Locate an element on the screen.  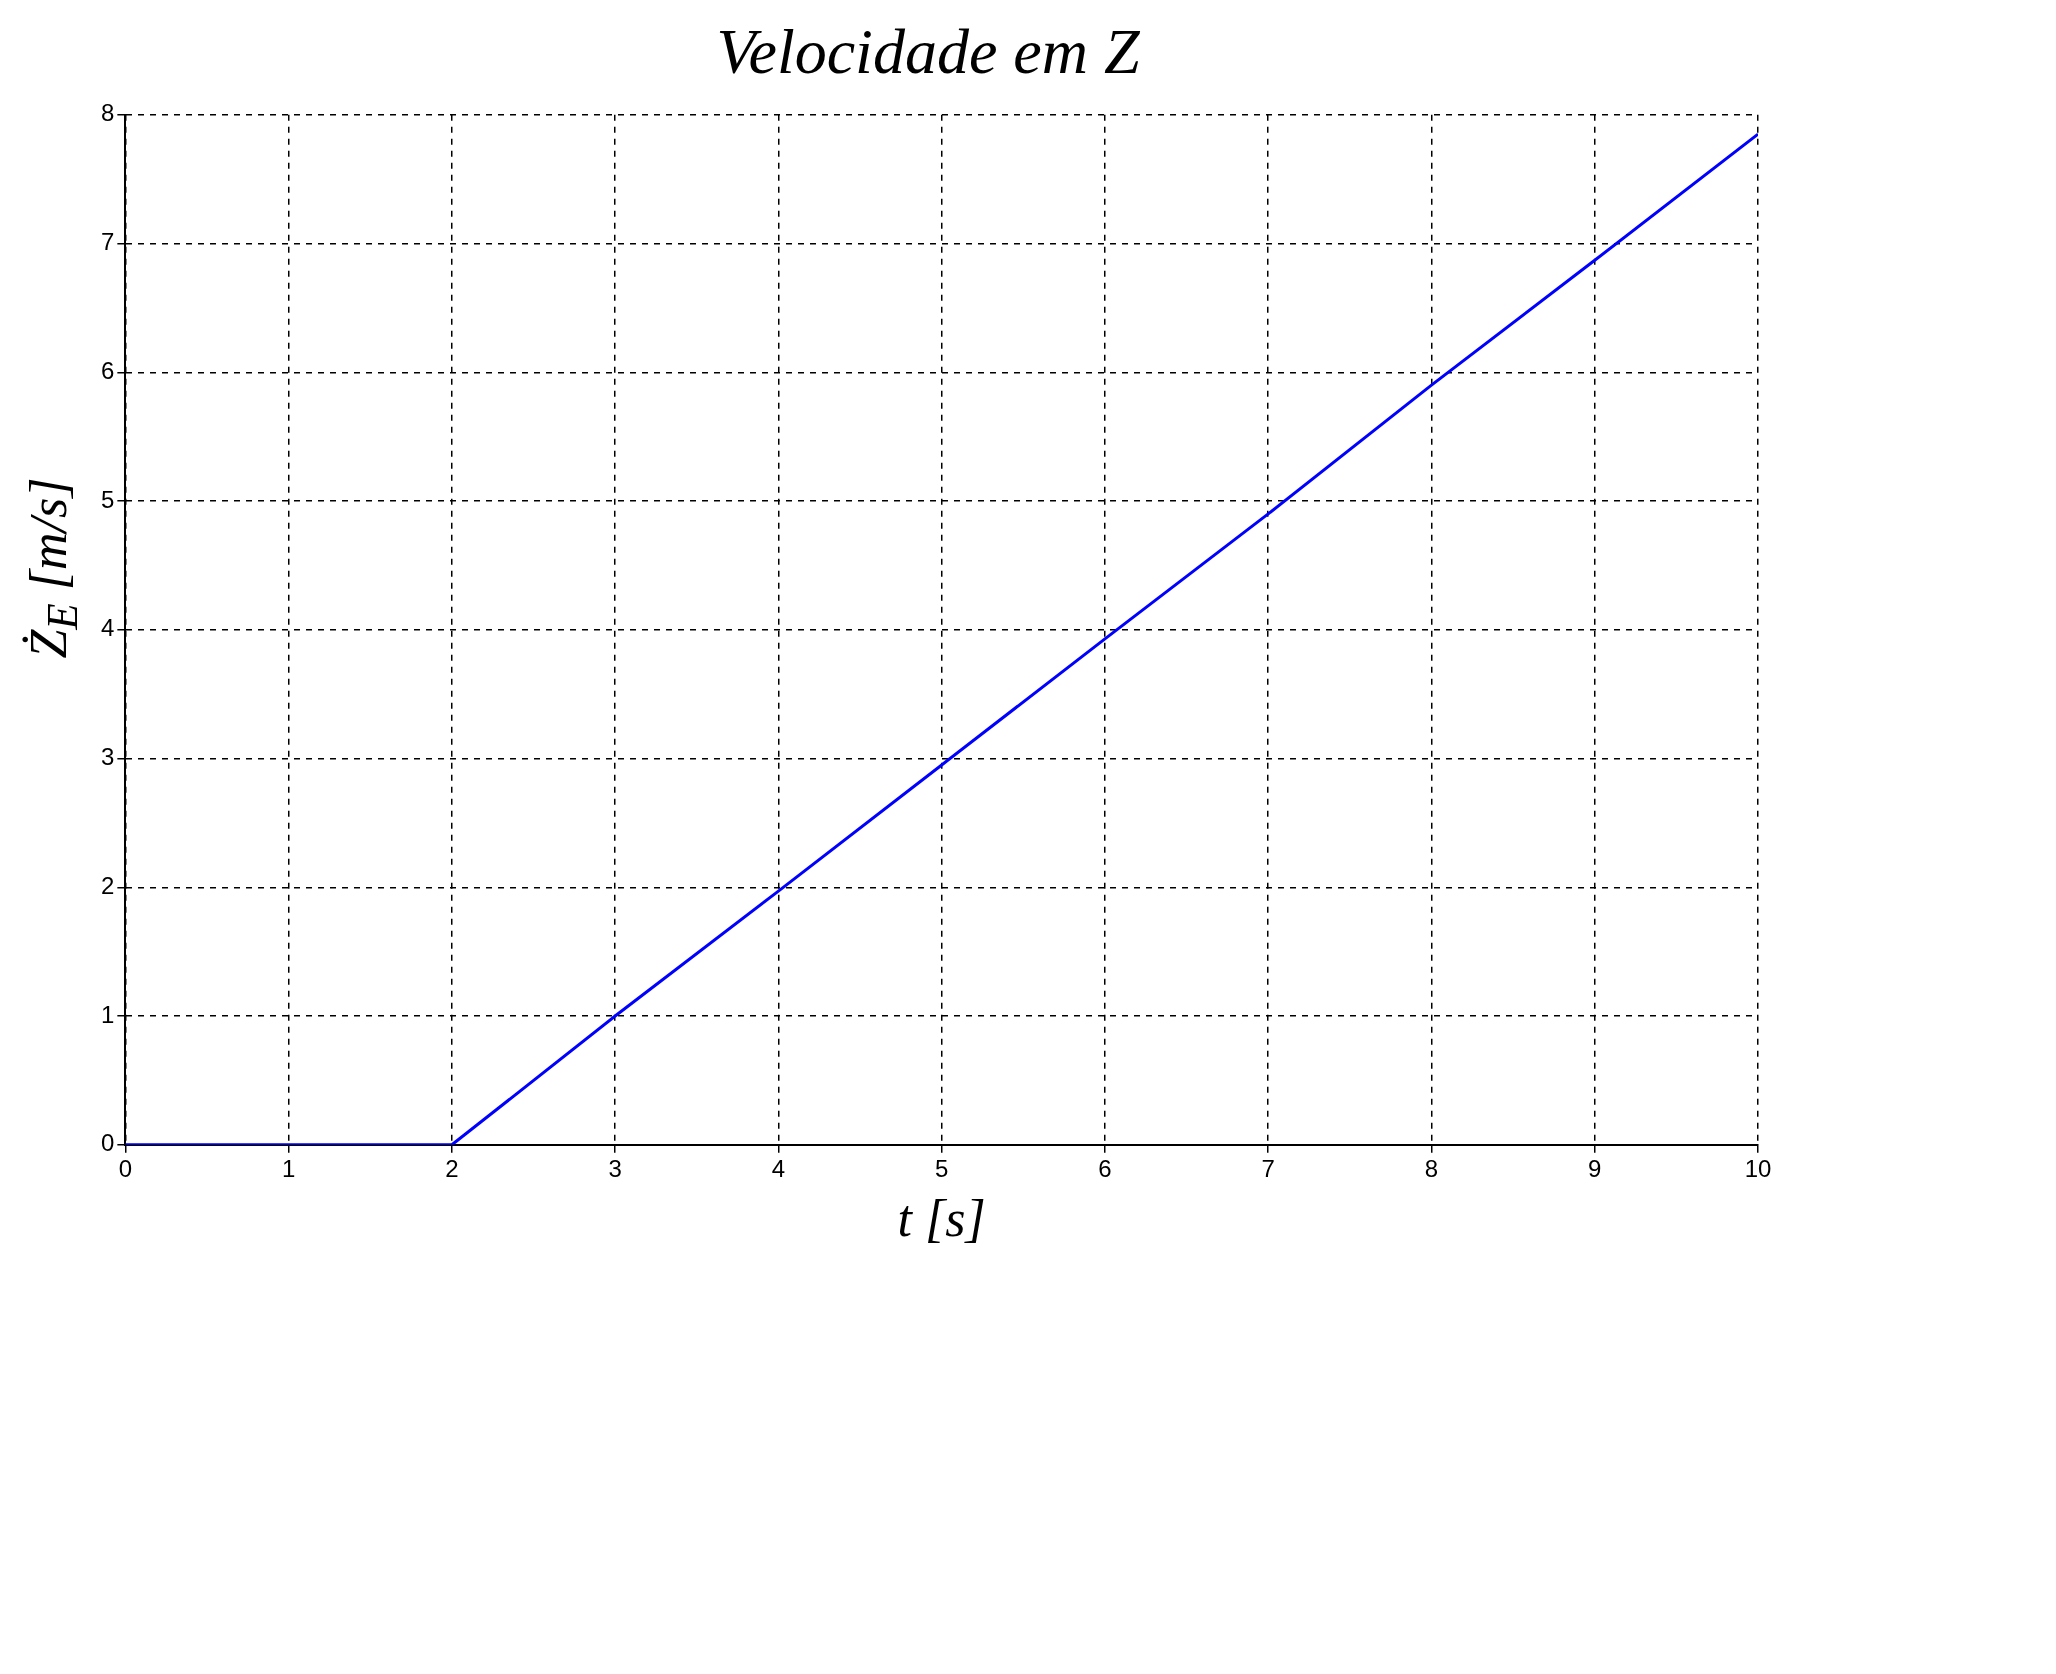
x-tick-label: 2 is located at coordinates (452, 1168).